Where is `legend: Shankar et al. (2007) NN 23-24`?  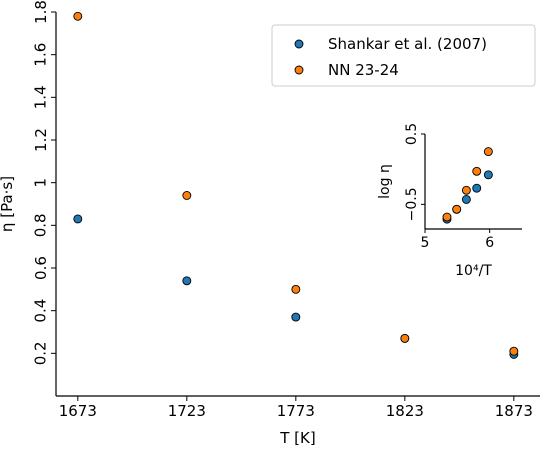
legend: Shankar et al. (2007) NN 23-24 is located at coordinates (403, 55).